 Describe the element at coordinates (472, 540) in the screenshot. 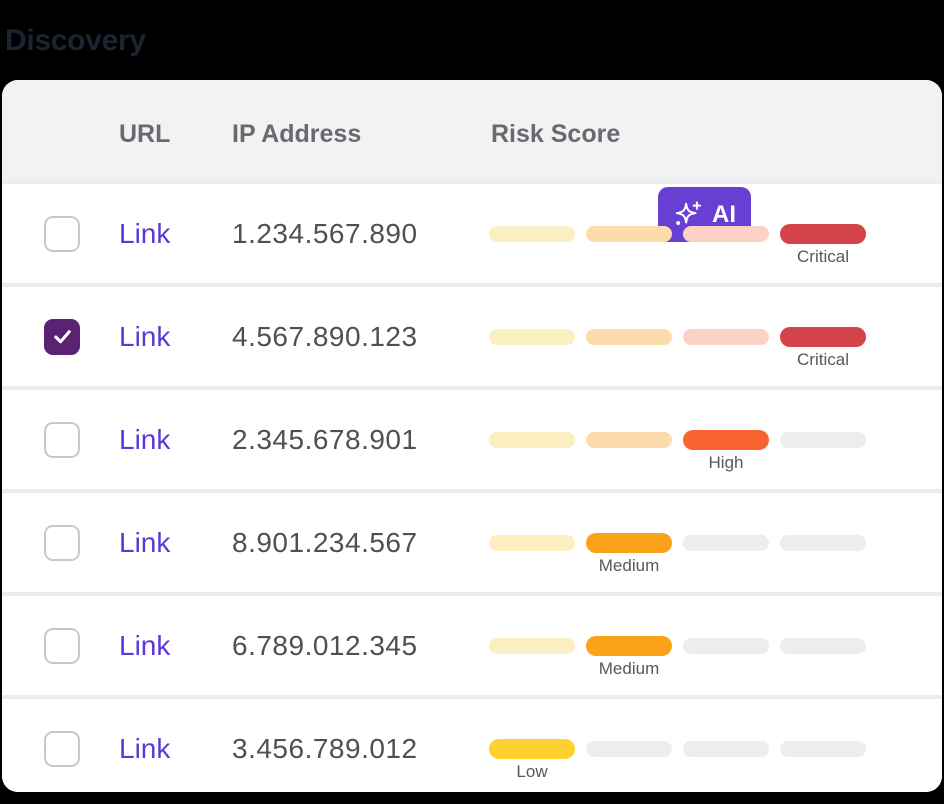

I see `table-row: Link 8.901.234.567 Medium` at that location.